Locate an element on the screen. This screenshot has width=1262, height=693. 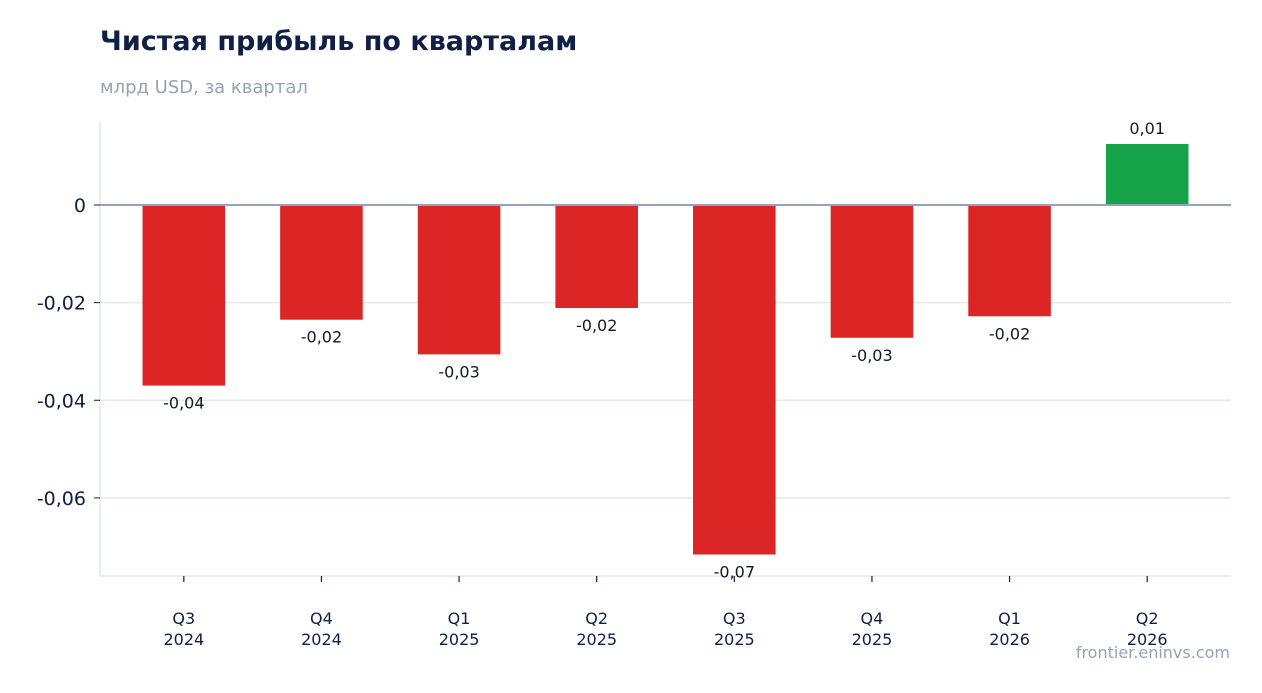
y-tick-label: -0,06 is located at coordinates (61, 499).